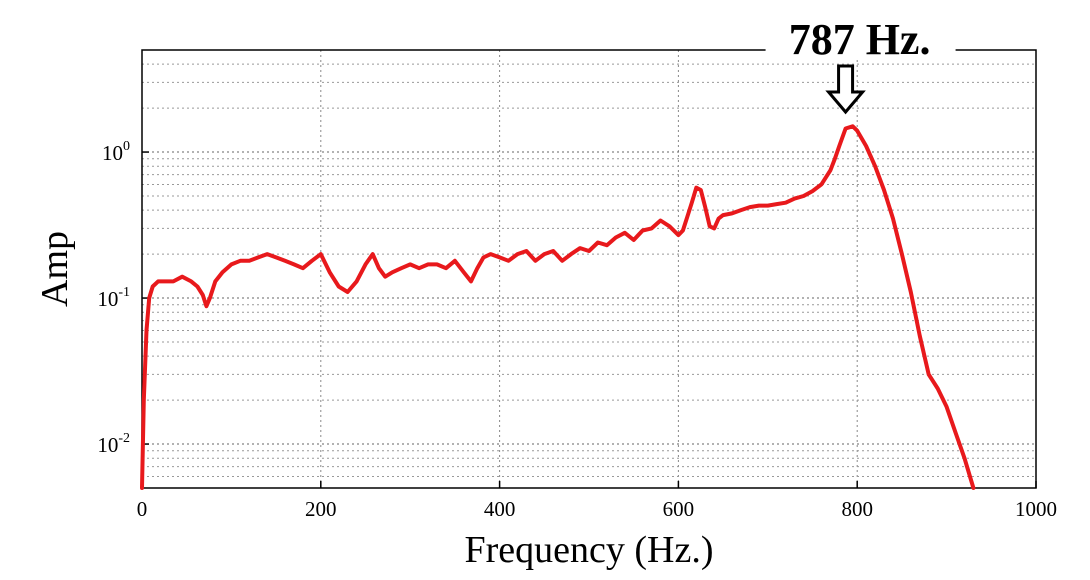  I want to click on y-axis: 10⁻² 10⁻¹ 10⁰, so click(123, 298).